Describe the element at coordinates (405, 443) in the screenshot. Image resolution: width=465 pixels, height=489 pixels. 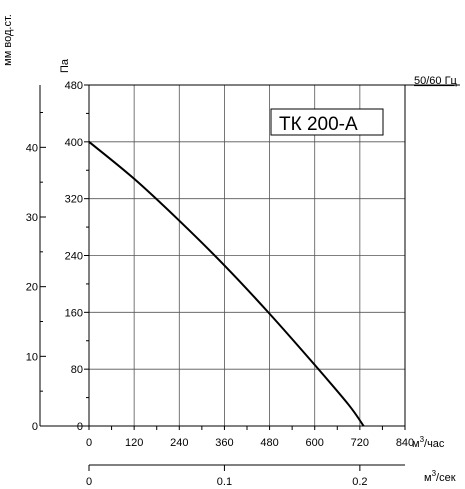
I see `x-tick-label: 840` at that location.